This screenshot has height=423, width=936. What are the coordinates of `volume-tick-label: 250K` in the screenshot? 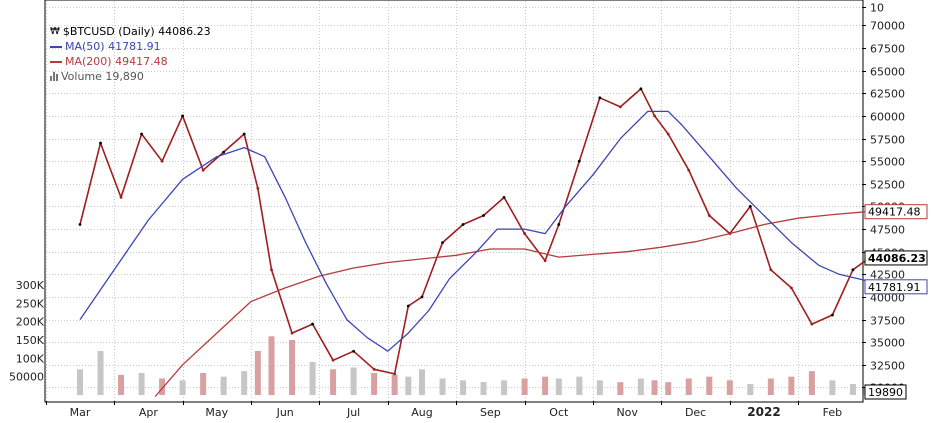 It's located at (30, 303).